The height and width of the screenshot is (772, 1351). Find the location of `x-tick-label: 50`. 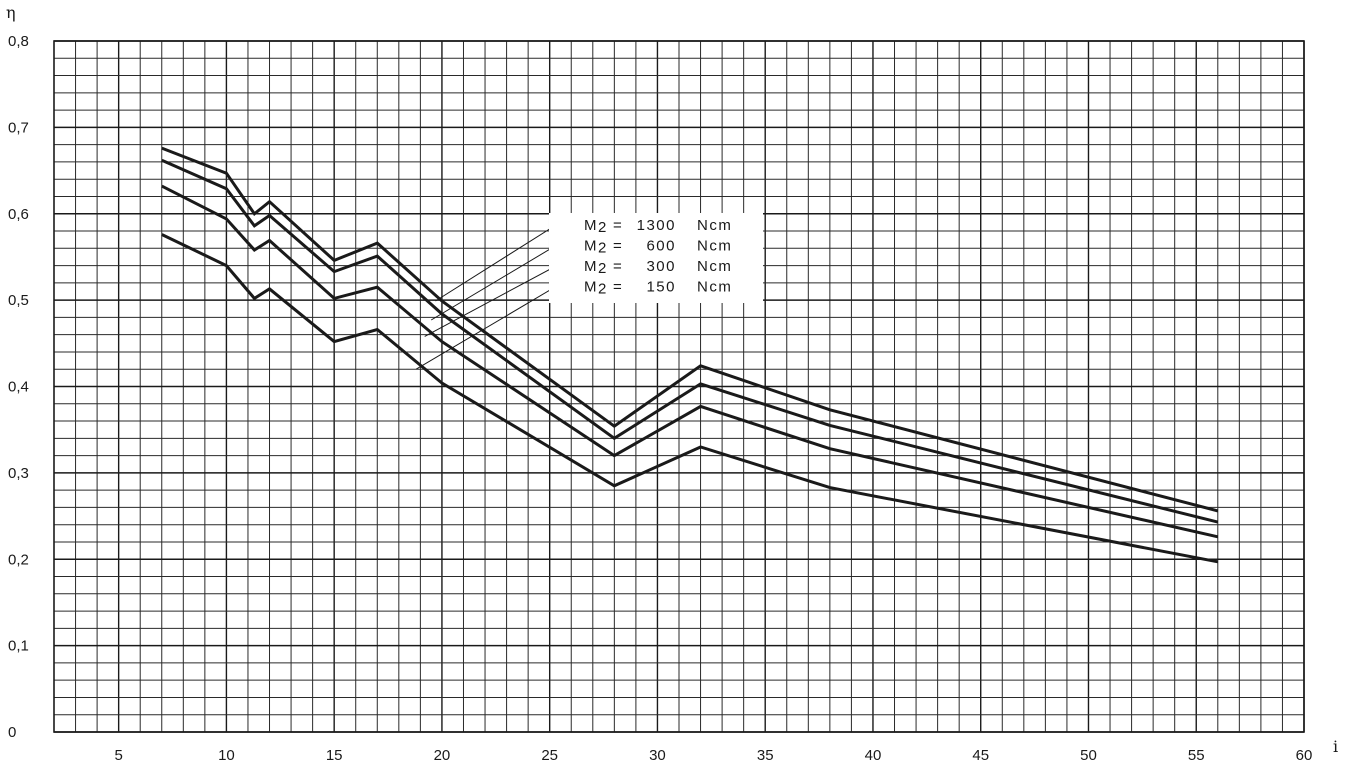

x-tick-label: 50 is located at coordinates (1088, 755).